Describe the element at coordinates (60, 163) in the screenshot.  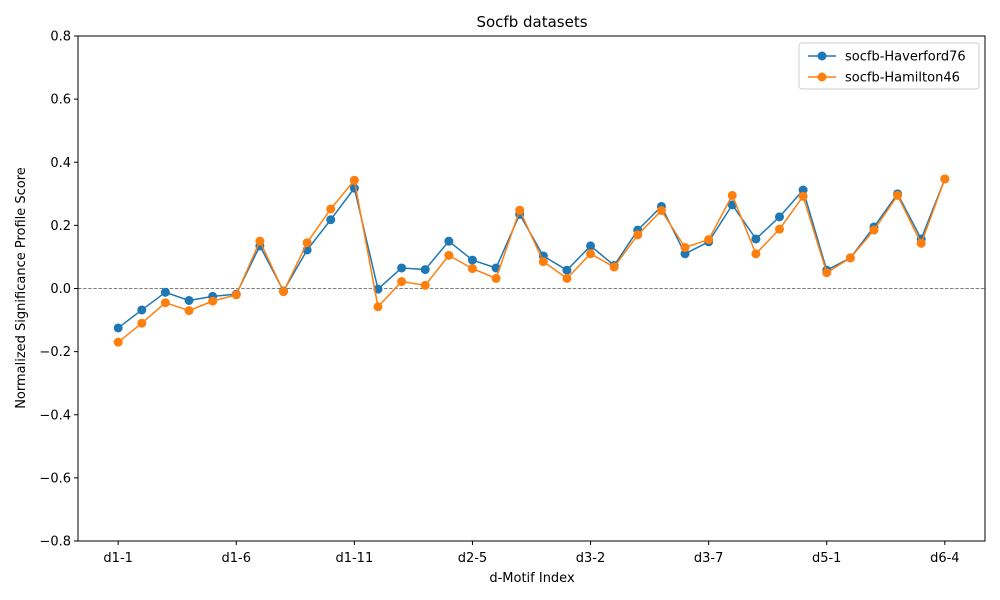
I see `y-tick-label: 0.4` at that location.